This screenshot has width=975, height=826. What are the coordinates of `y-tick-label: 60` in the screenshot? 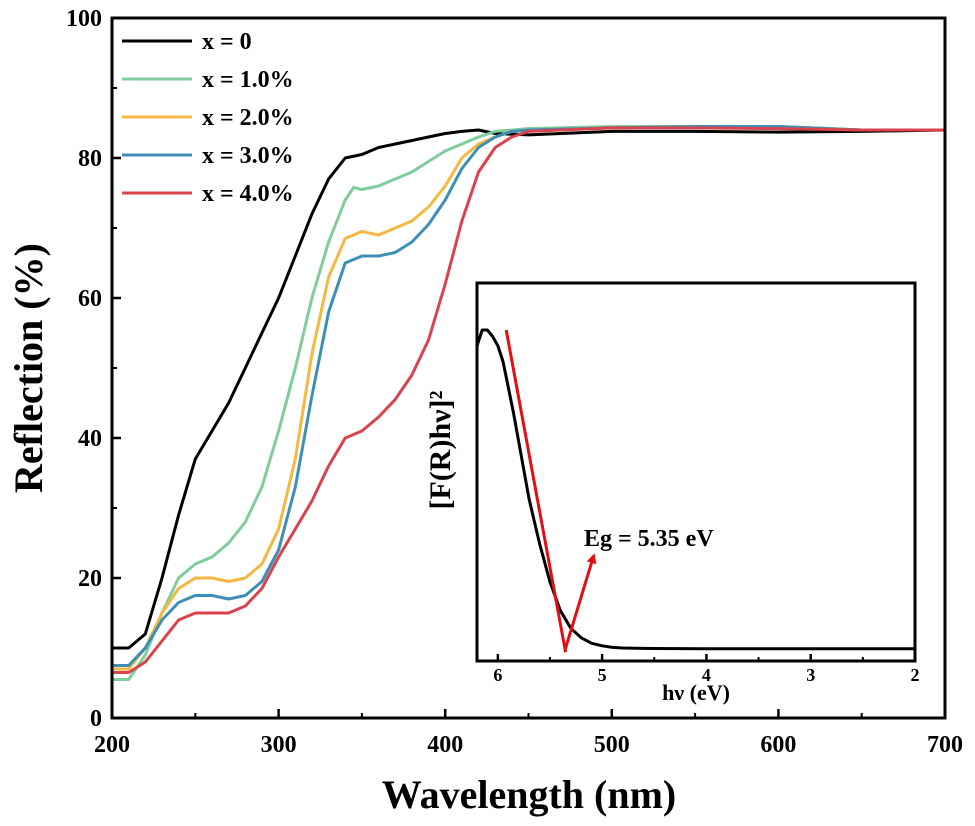 It's located at (90, 299).